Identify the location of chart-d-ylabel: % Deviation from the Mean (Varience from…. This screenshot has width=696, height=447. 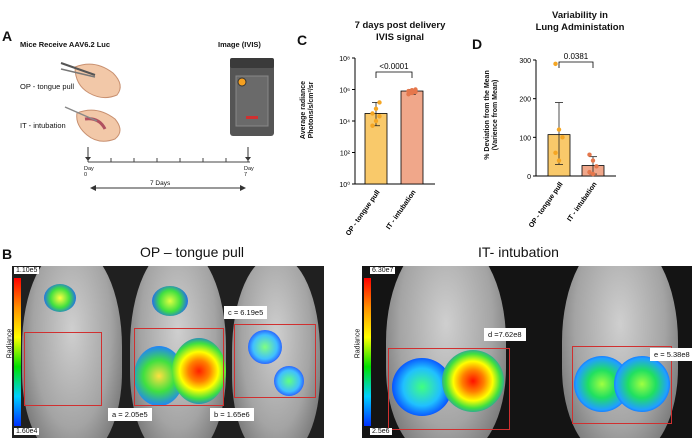
(492, 115).